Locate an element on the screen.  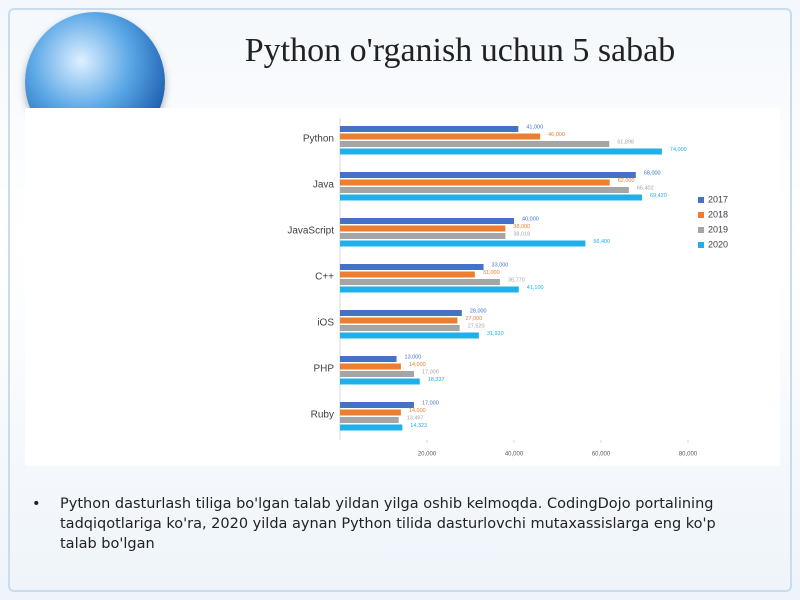
y-tick-label: C++ is located at coordinates (324, 277).